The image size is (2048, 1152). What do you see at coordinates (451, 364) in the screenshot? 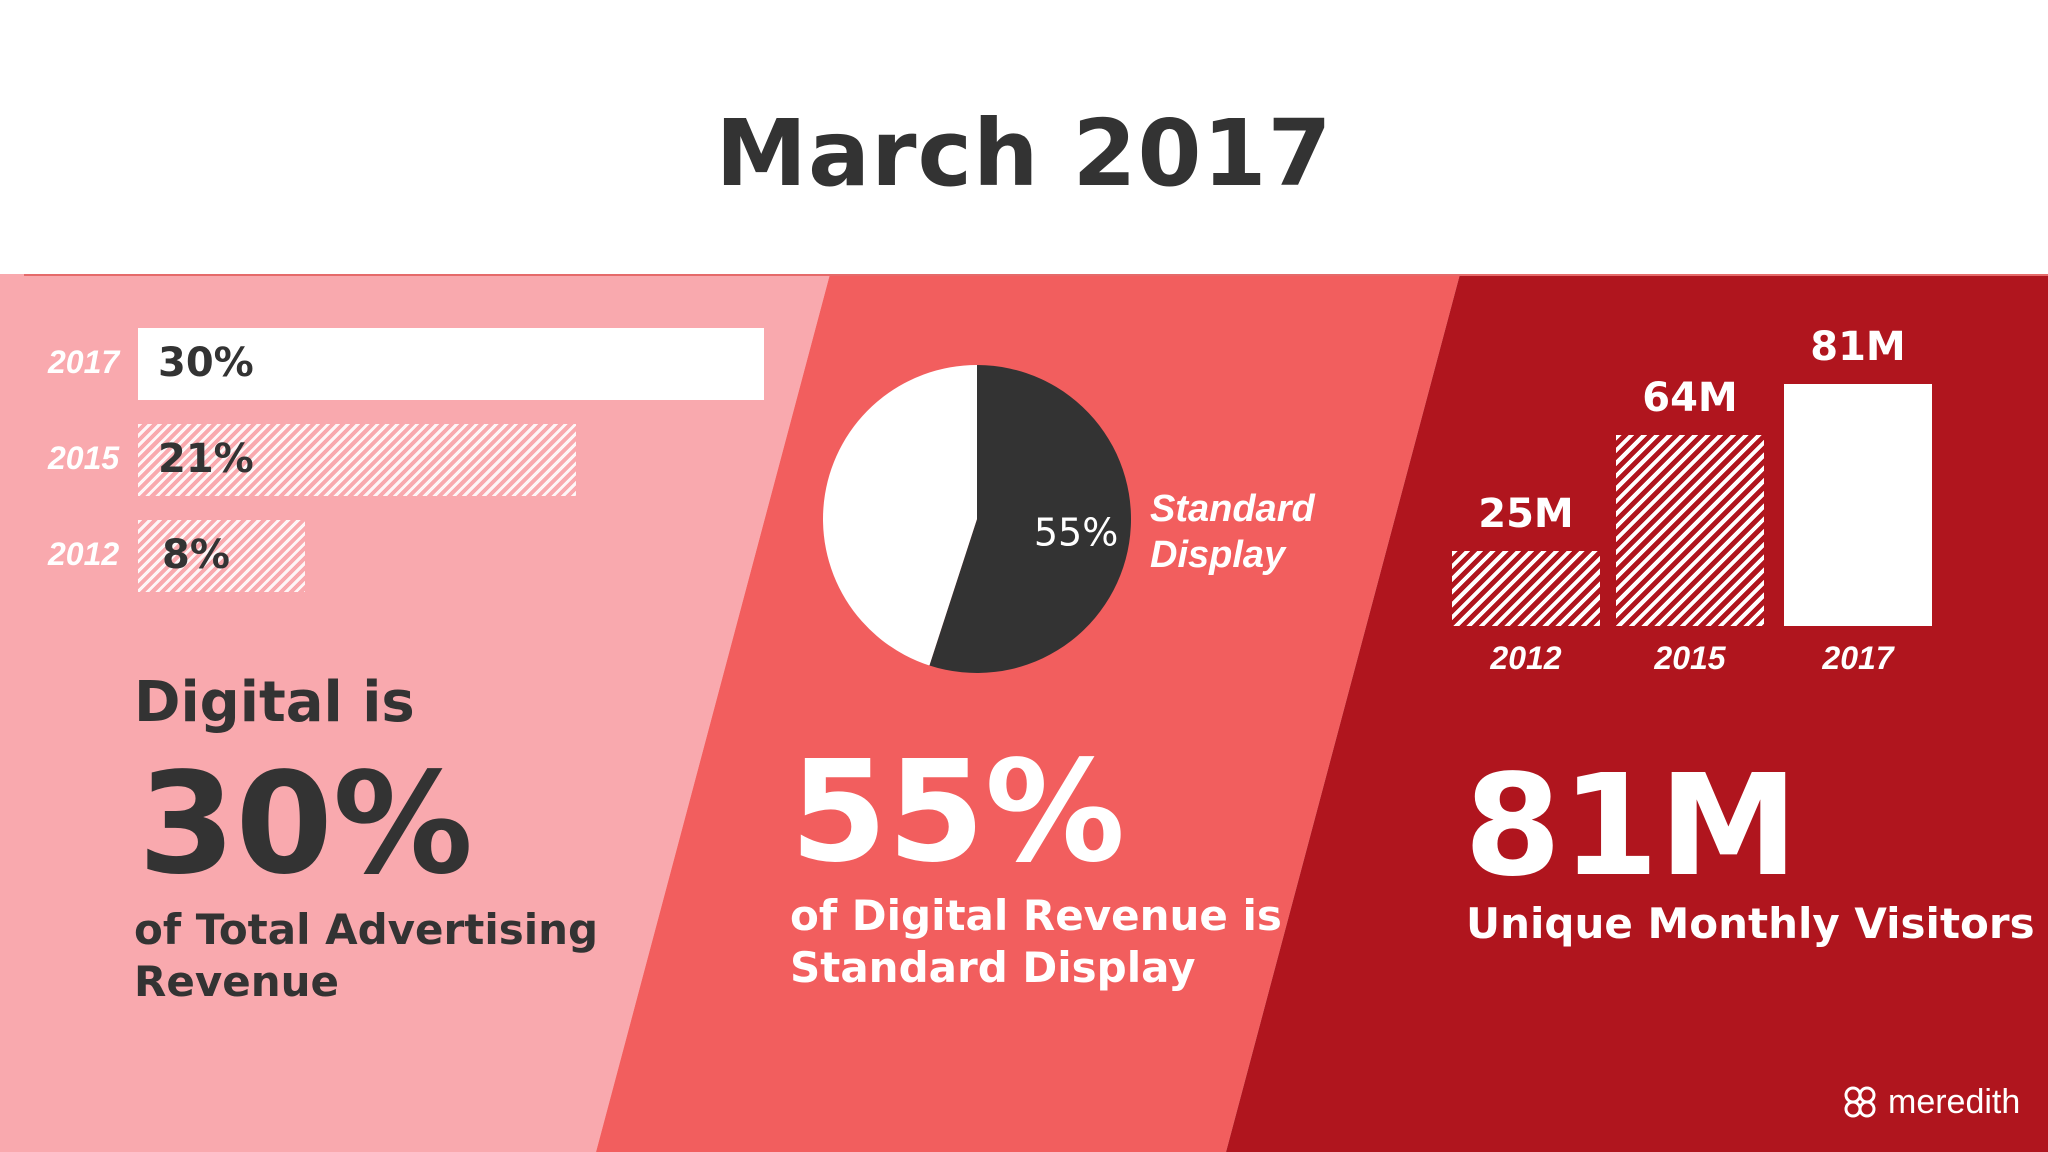
I see `hbar-2017` at bounding box center [451, 364].